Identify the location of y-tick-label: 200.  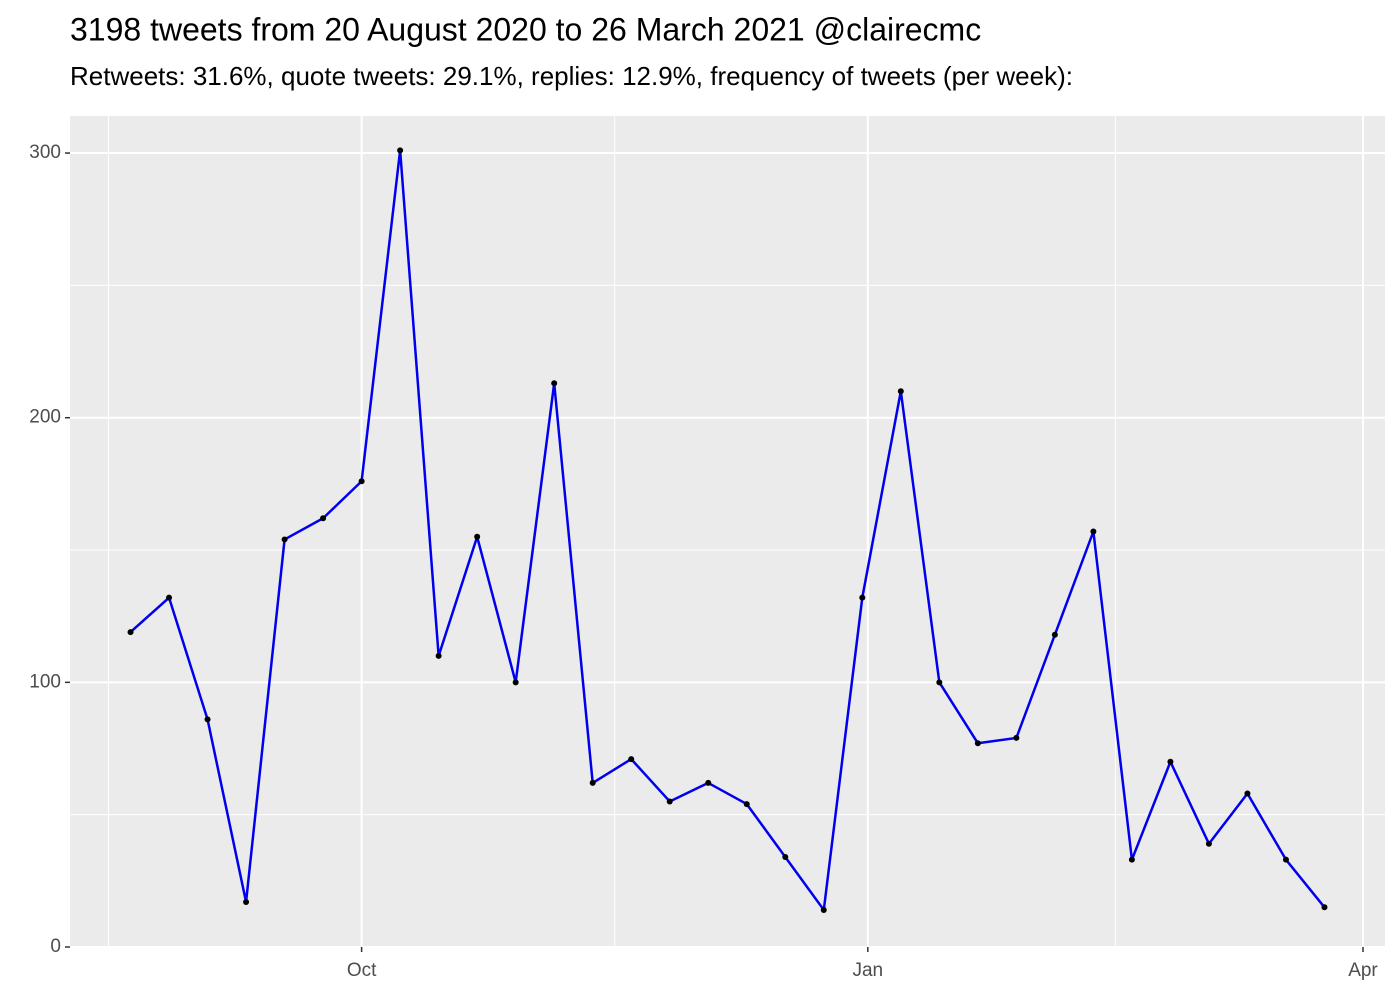
(45, 417).